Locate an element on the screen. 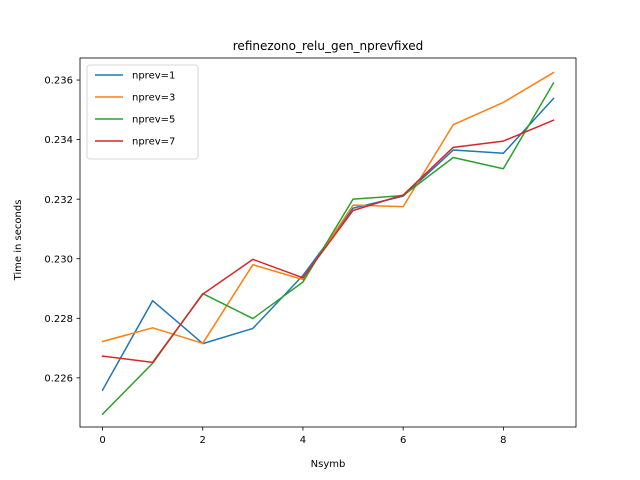  x-axis-label: Nsymb is located at coordinates (328, 464).